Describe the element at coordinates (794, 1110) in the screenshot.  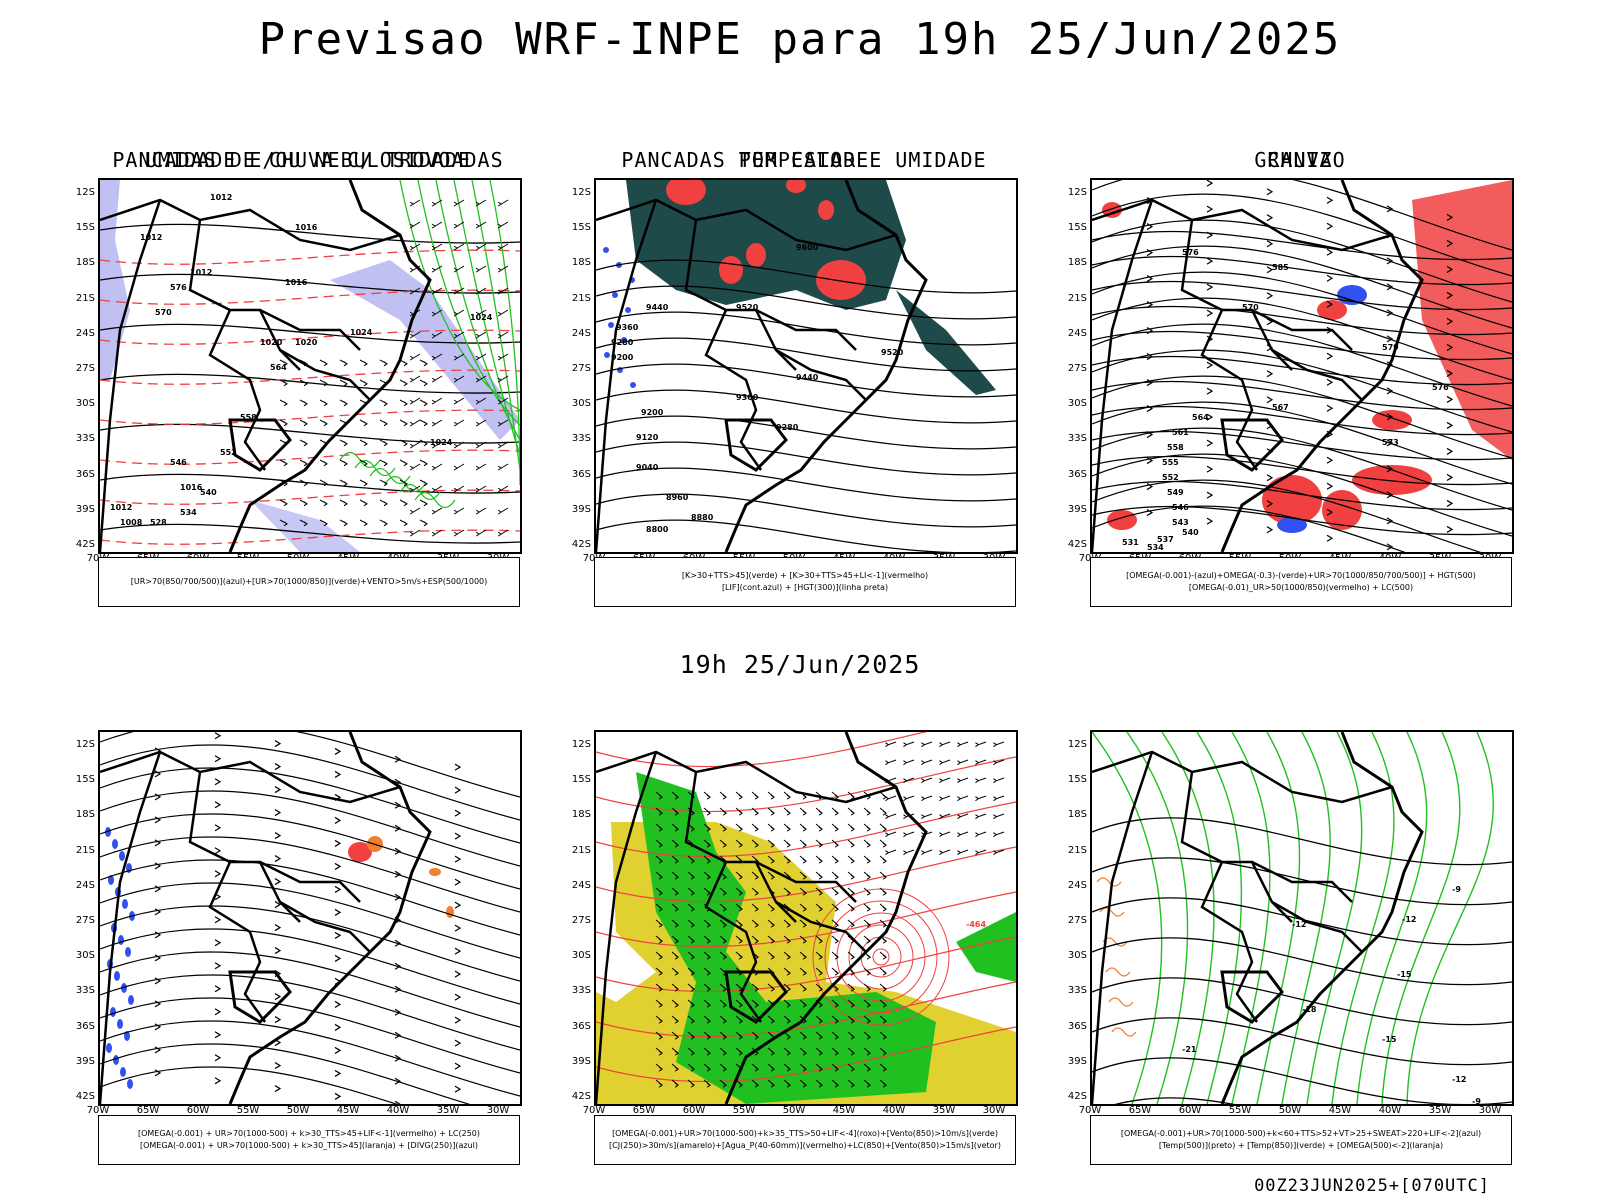
I see `lon-tick-label: 50W` at that location.